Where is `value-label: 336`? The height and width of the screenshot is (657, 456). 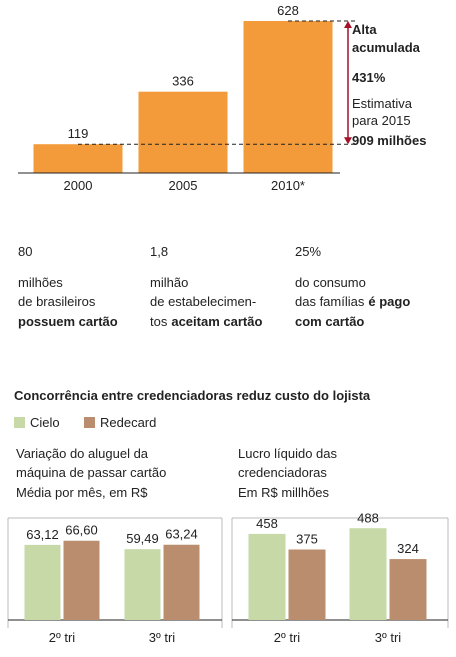
value-label: 336 is located at coordinates (183, 81).